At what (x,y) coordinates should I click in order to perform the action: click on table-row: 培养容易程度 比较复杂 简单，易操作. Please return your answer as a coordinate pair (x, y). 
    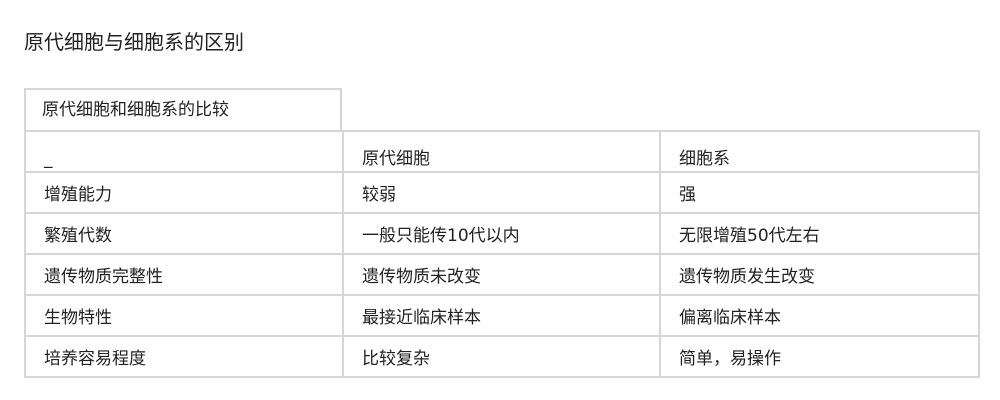
    Looking at the image, I should click on (502, 356).